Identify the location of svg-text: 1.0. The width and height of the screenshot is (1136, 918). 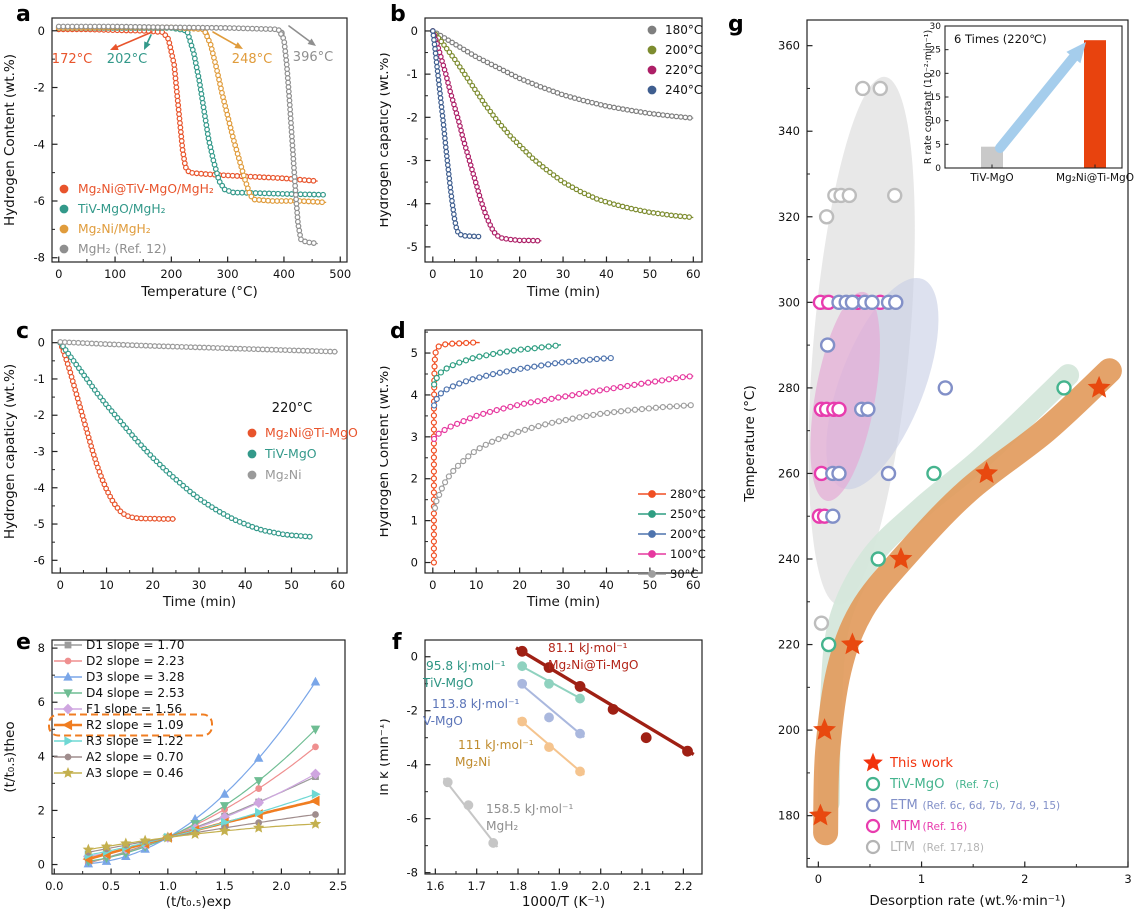
(168, 886).